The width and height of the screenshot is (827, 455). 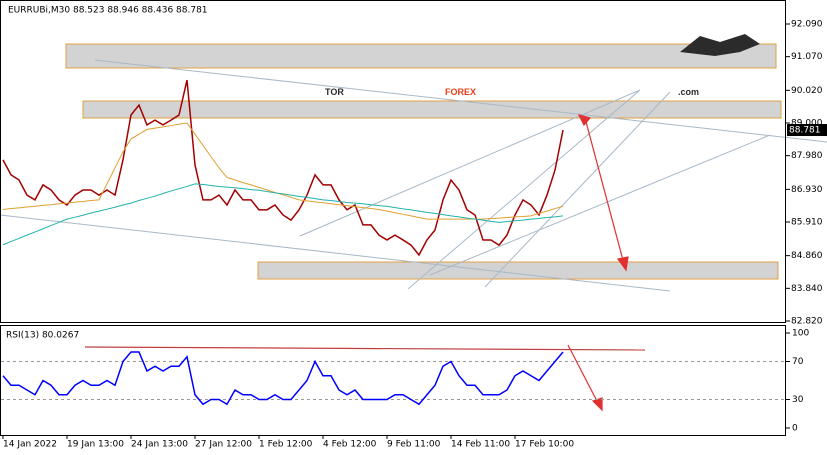 What do you see at coordinates (688, 92) in the screenshot?
I see `logo-text: .com` at bounding box center [688, 92].